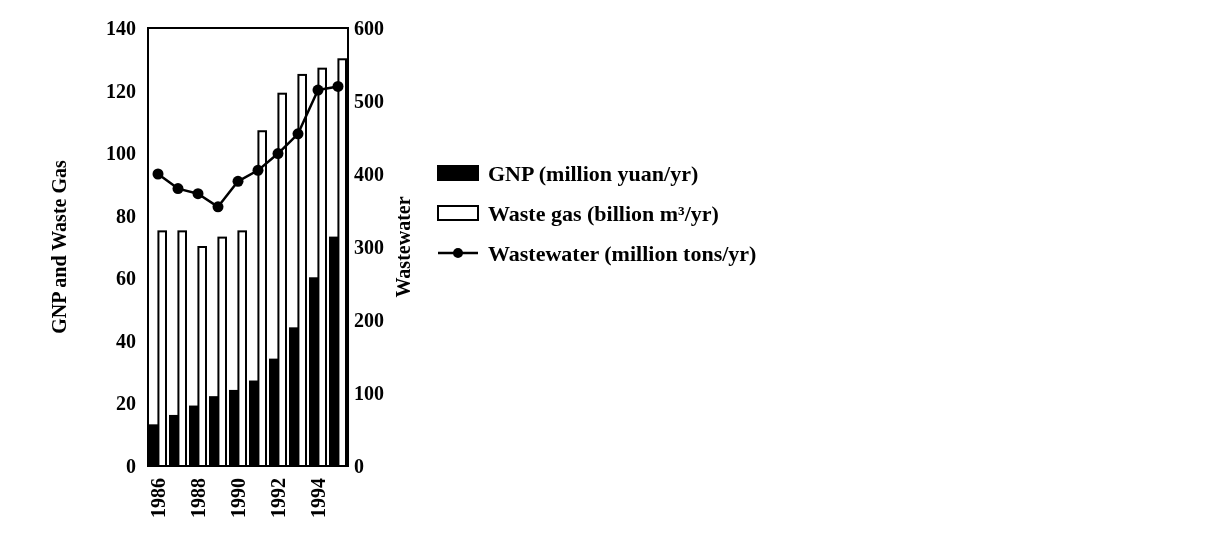 Image resolution: width=1218 pixels, height=549 pixels. Describe the element at coordinates (369, 247) in the screenshot. I see `y2-tick-label: 300` at that location.